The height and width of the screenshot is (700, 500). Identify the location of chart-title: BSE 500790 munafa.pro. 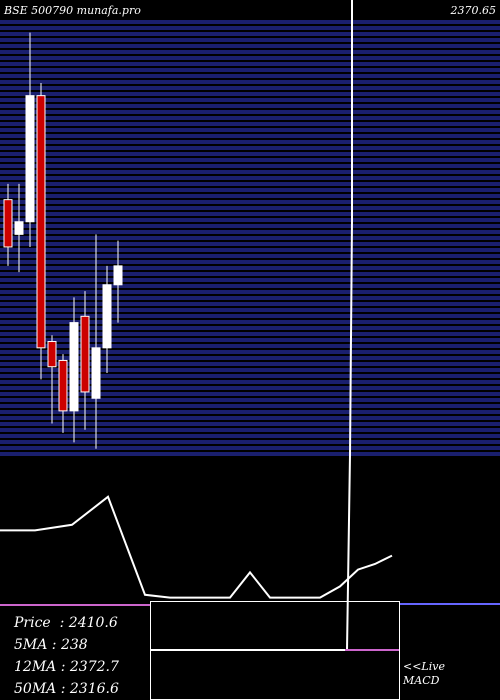
(72, 10).